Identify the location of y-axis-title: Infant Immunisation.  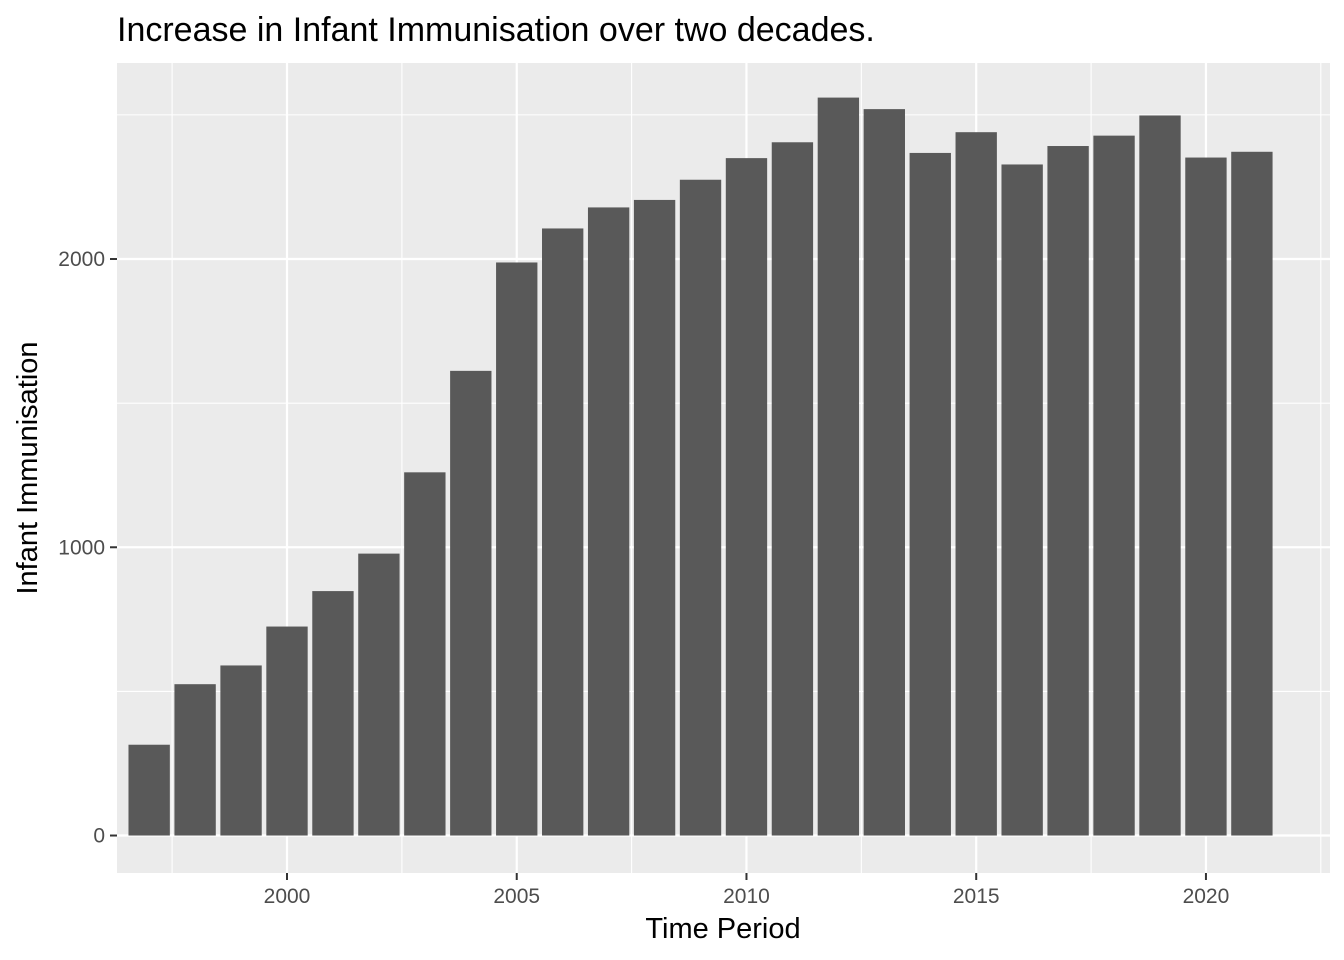
(28, 467).